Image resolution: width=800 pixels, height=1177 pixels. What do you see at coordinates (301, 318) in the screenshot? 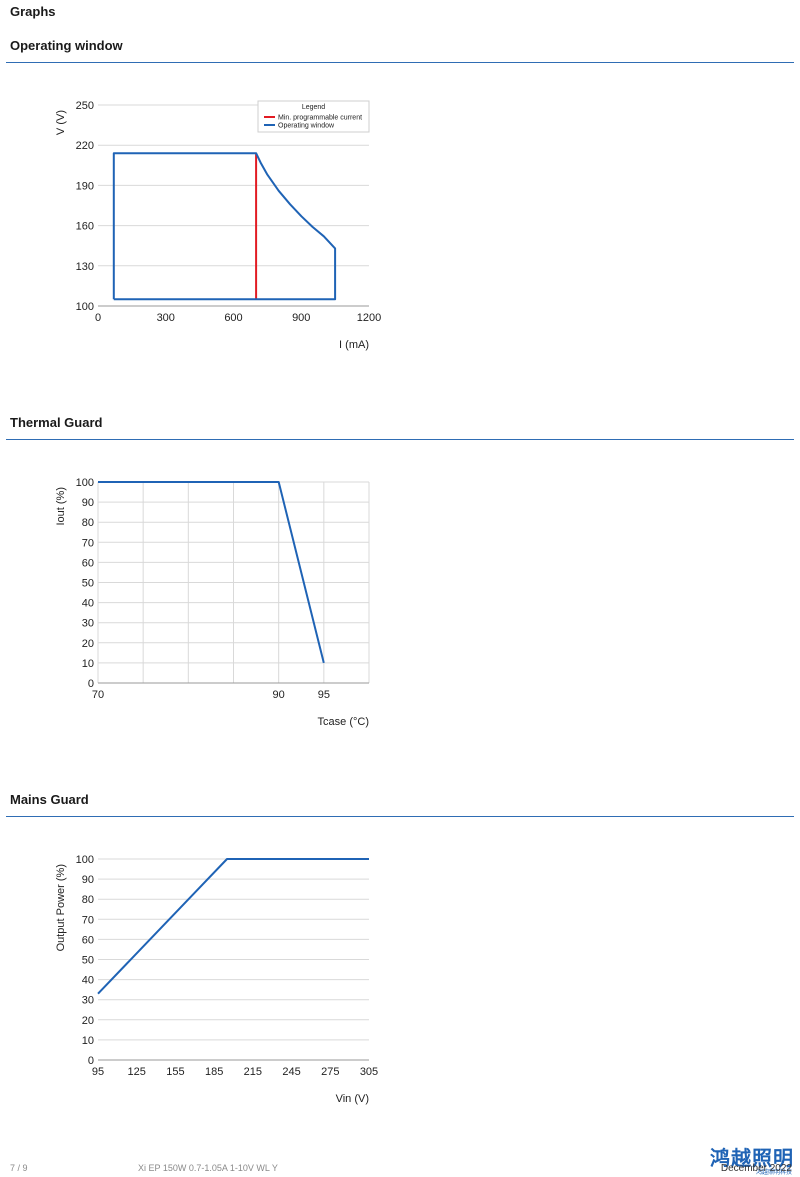
I see `x-tick-label: 900` at bounding box center [301, 318].